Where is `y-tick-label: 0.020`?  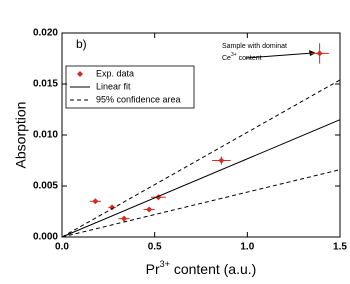
y-tick-label: 0.020 is located at coordinates (45, 33).